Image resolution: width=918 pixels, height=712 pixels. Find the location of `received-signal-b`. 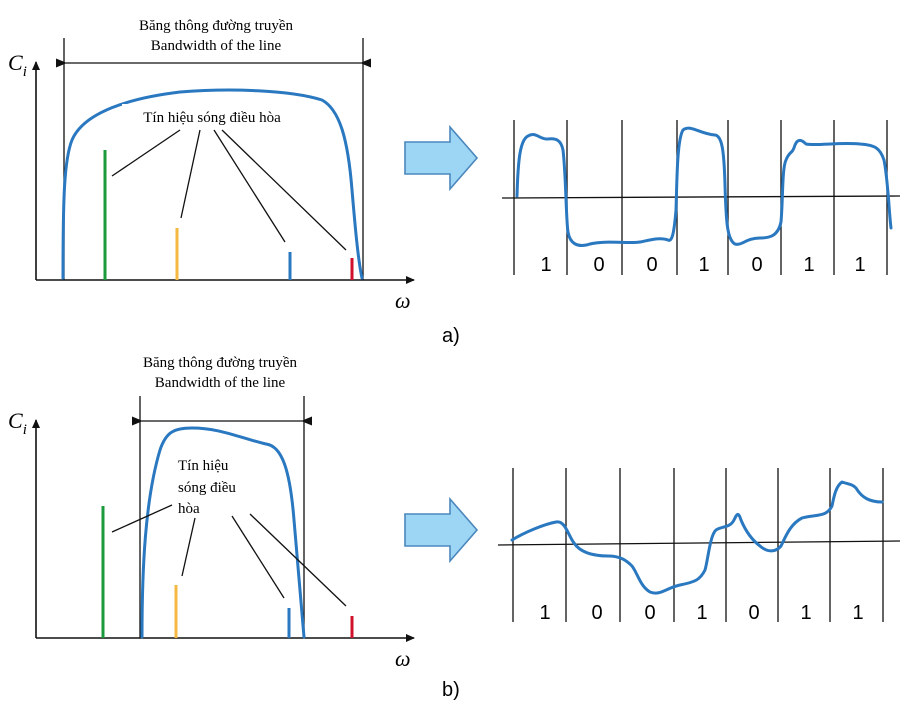

received-signal-b is located at coordinates (697, 537).